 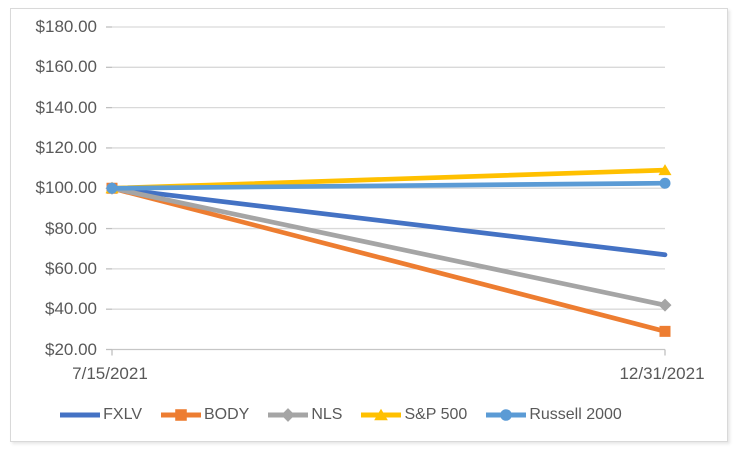 I want to click on y-tick-label: $120.00, so click(x=66, y=147).